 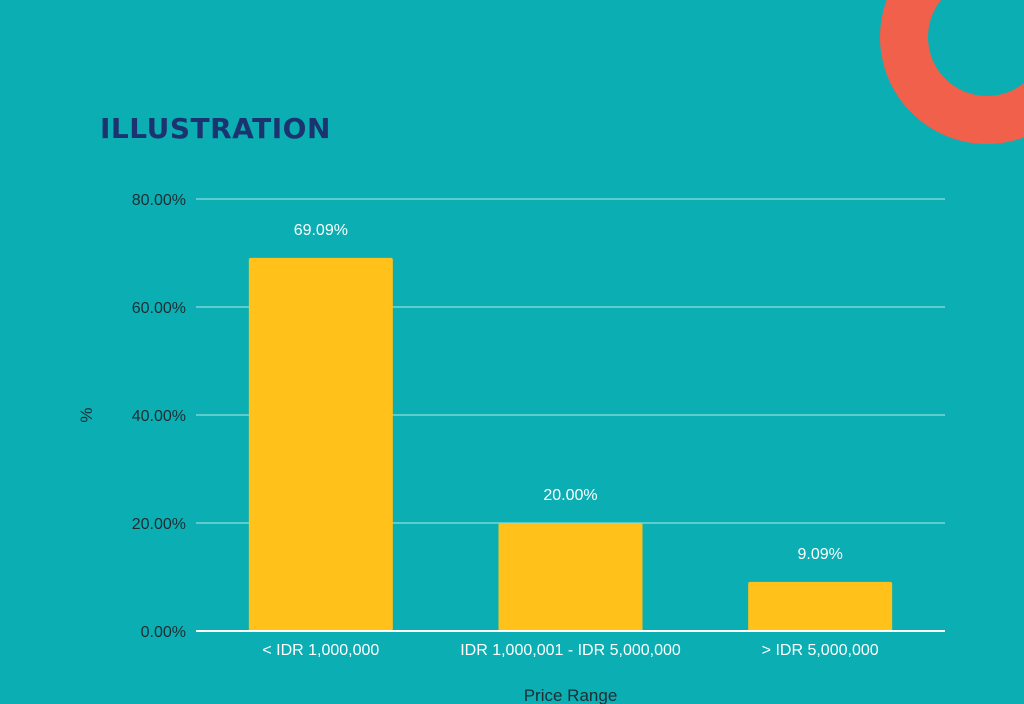 I want to click on x-tick-label: < IDR 1,000,000, so click(x=320, y=650).